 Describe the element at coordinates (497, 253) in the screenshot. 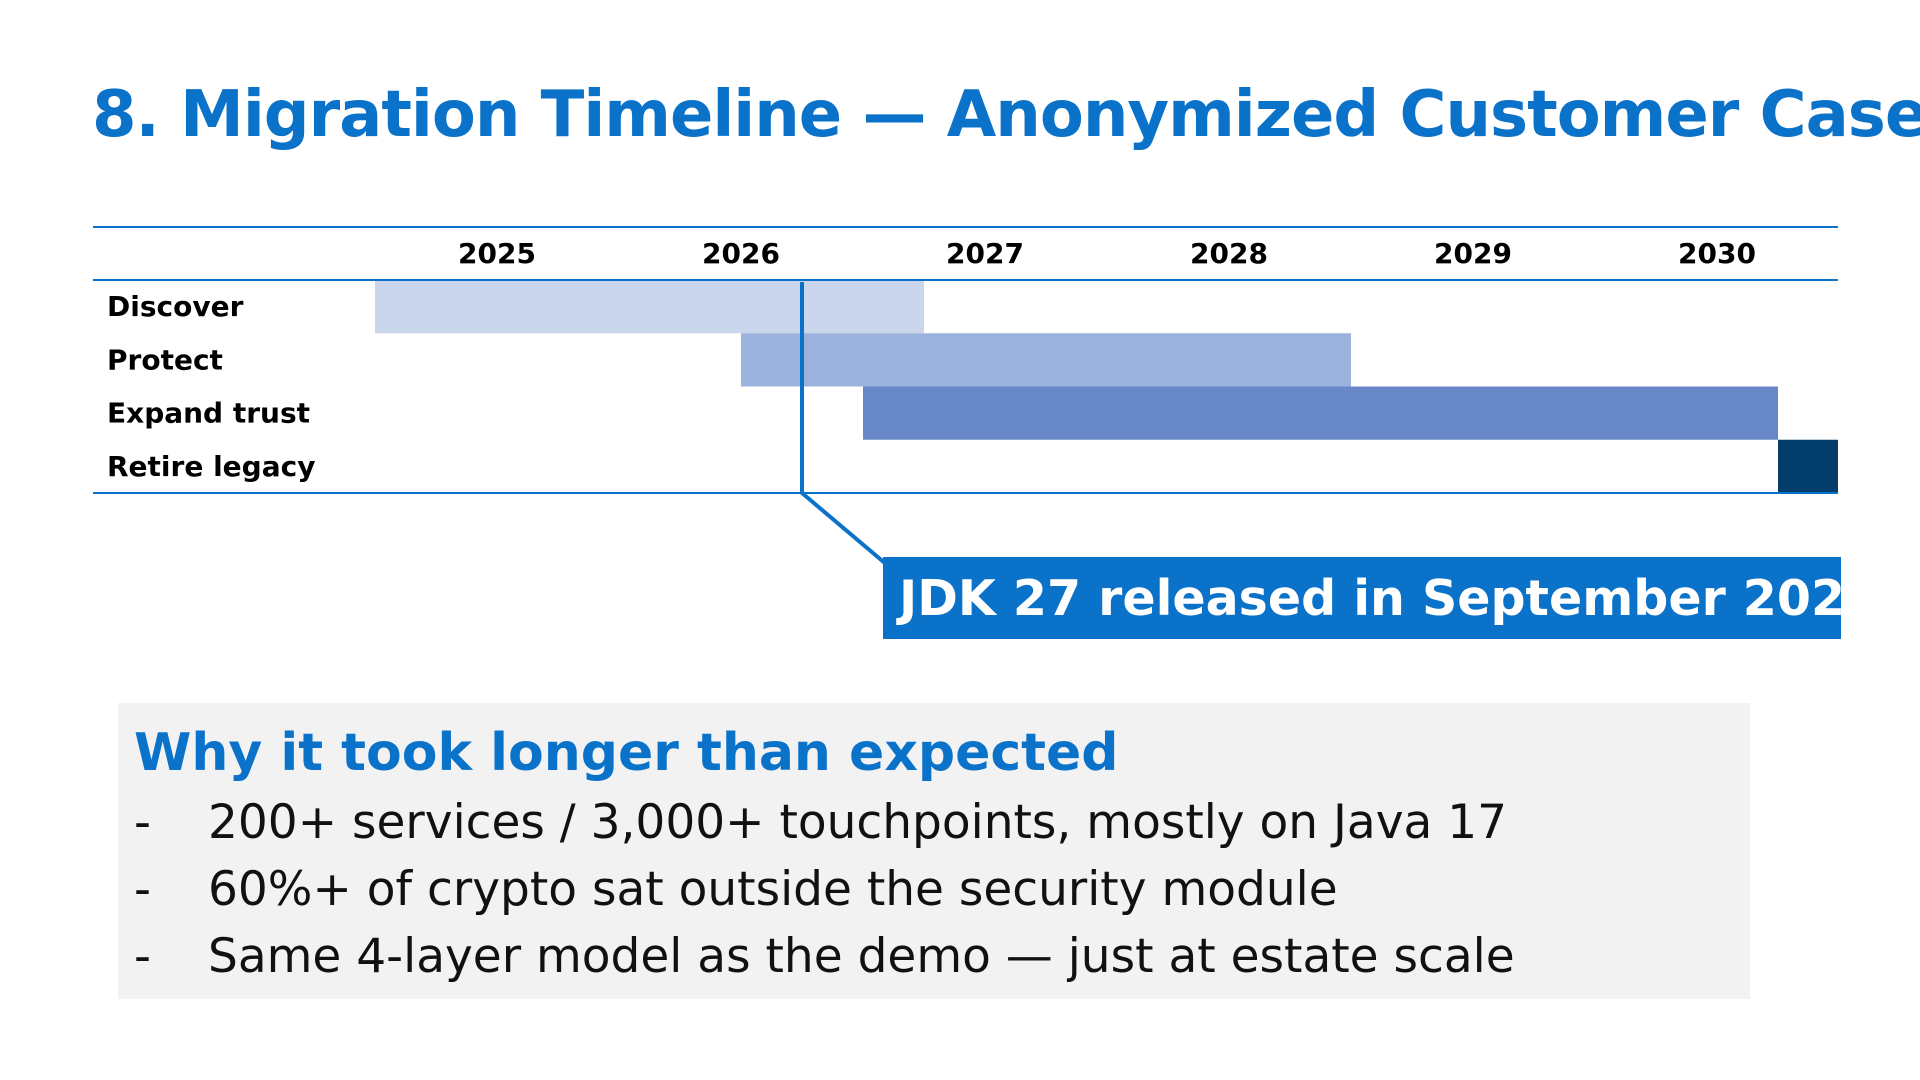

I see `year-label: 2025` at that location.